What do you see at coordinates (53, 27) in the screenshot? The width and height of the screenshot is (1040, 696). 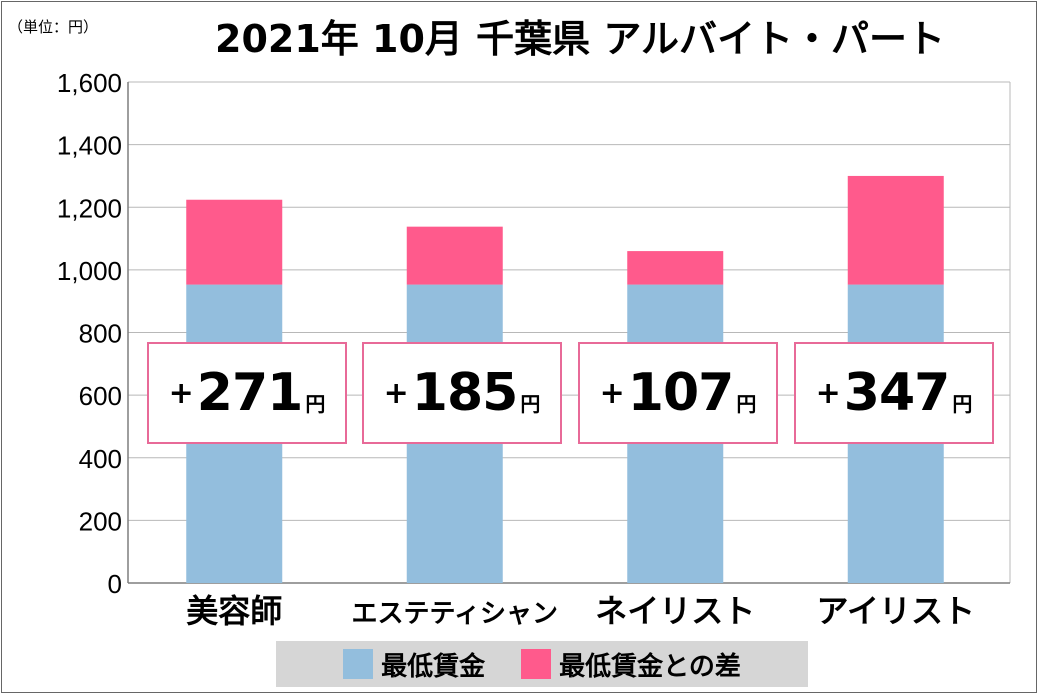 I see `unit-note: （単位：円）` at bounding box center [53, 27].